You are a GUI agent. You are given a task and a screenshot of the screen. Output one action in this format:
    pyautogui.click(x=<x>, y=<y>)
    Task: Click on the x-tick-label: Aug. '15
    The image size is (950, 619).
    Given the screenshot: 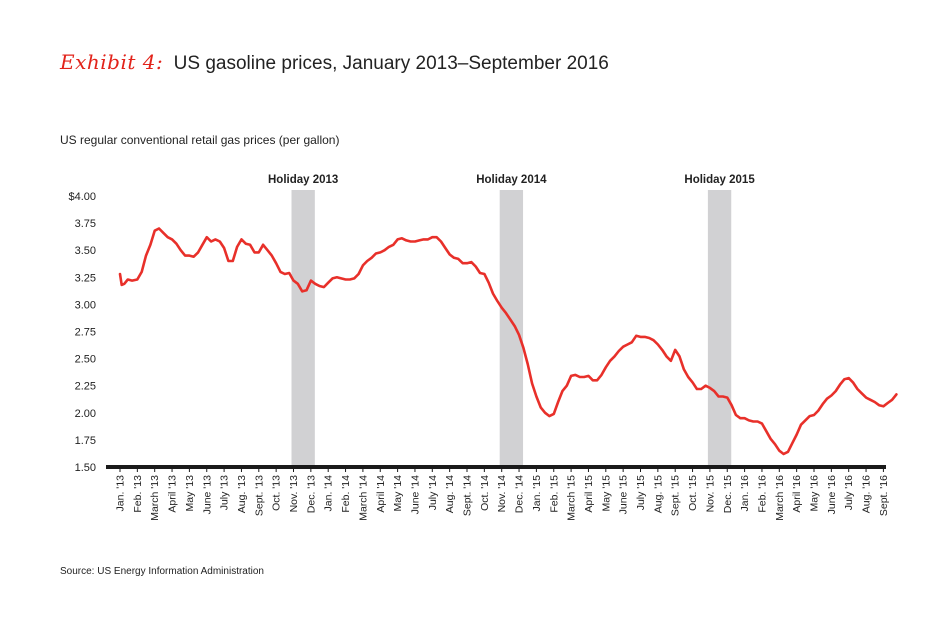 What is the action you would take?
    pyautogui.click(x=658, y=494)
    